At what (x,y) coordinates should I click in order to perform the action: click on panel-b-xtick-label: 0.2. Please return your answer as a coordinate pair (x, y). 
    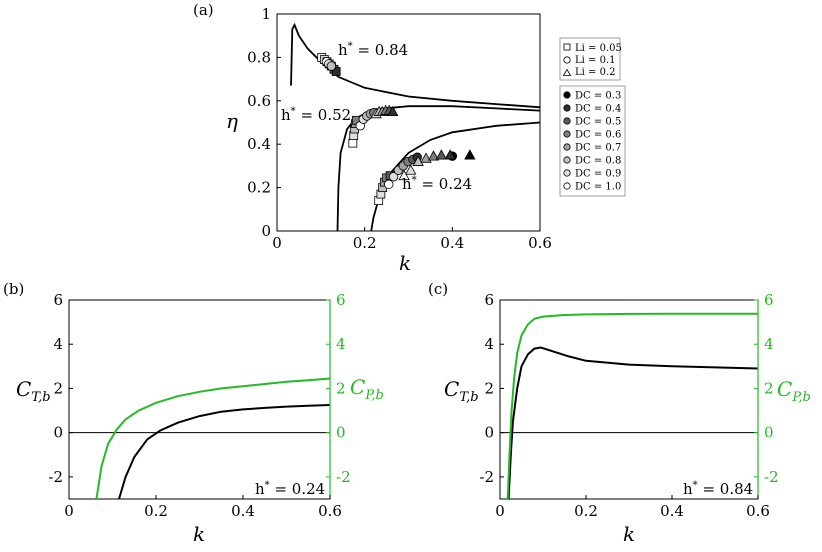
    Looking at the image, I should click on (156, 511).